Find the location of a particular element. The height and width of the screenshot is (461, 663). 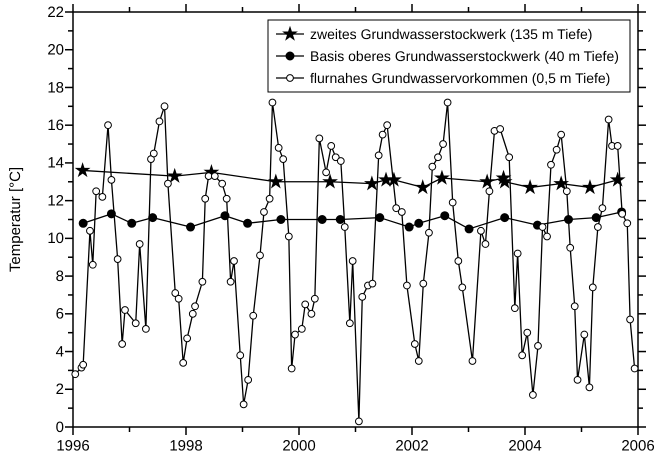

y-tick-label: 16 is located at coordinates (55, 125).